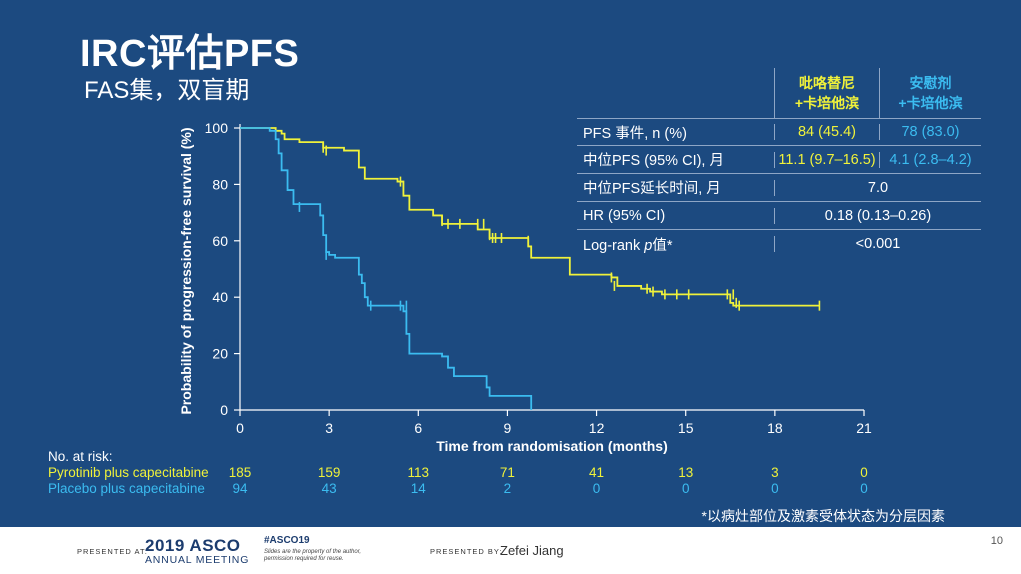  What do you see at coordinates (418, 428) in the screenshot?
I see `x-tick-label: 6` at bounding box center [418, 428].